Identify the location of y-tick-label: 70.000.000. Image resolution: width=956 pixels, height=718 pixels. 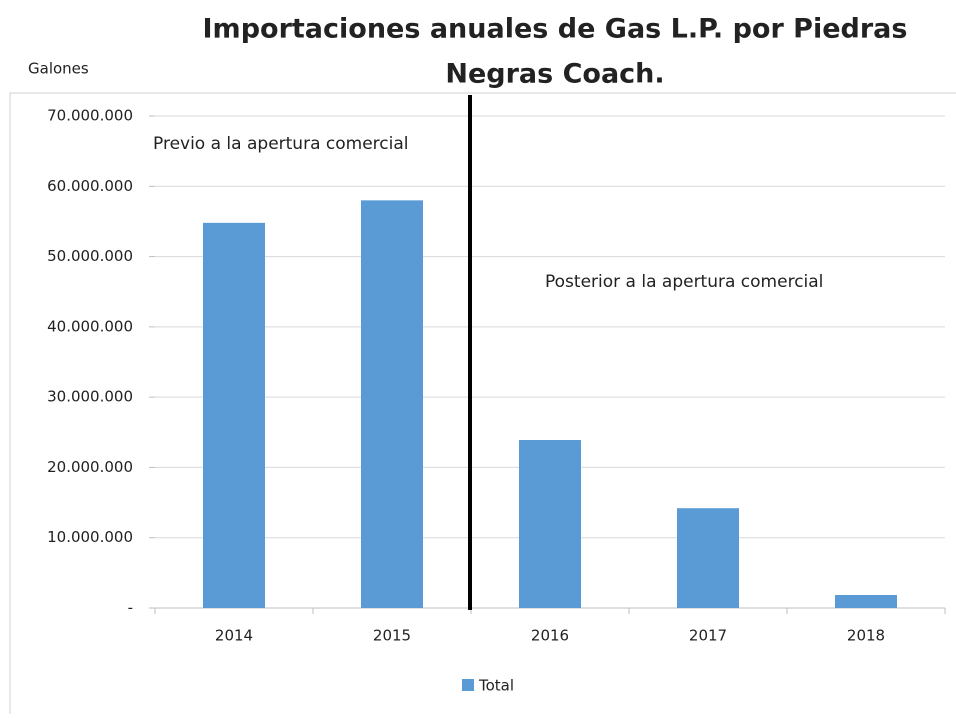
(90, 116).